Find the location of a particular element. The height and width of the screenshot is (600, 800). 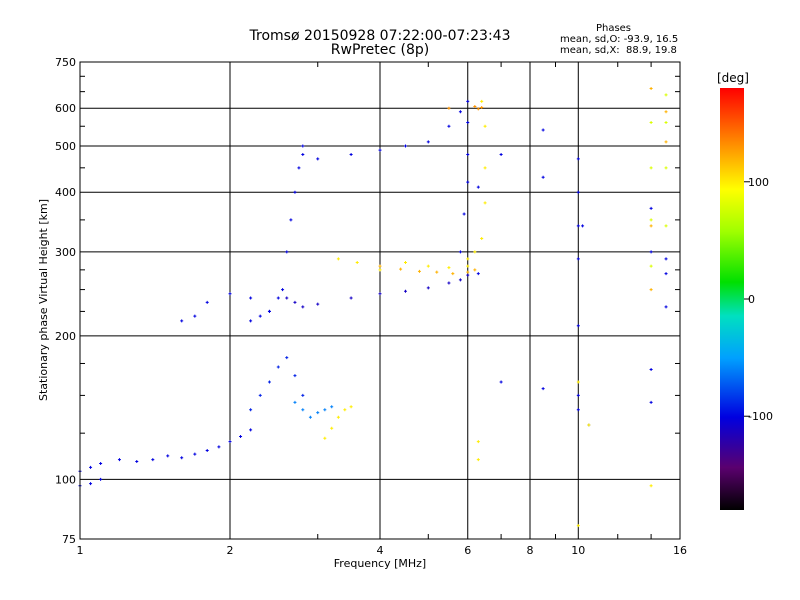

chart-subtitle: RwPretec (8p) is located at coordinates (380, 50).